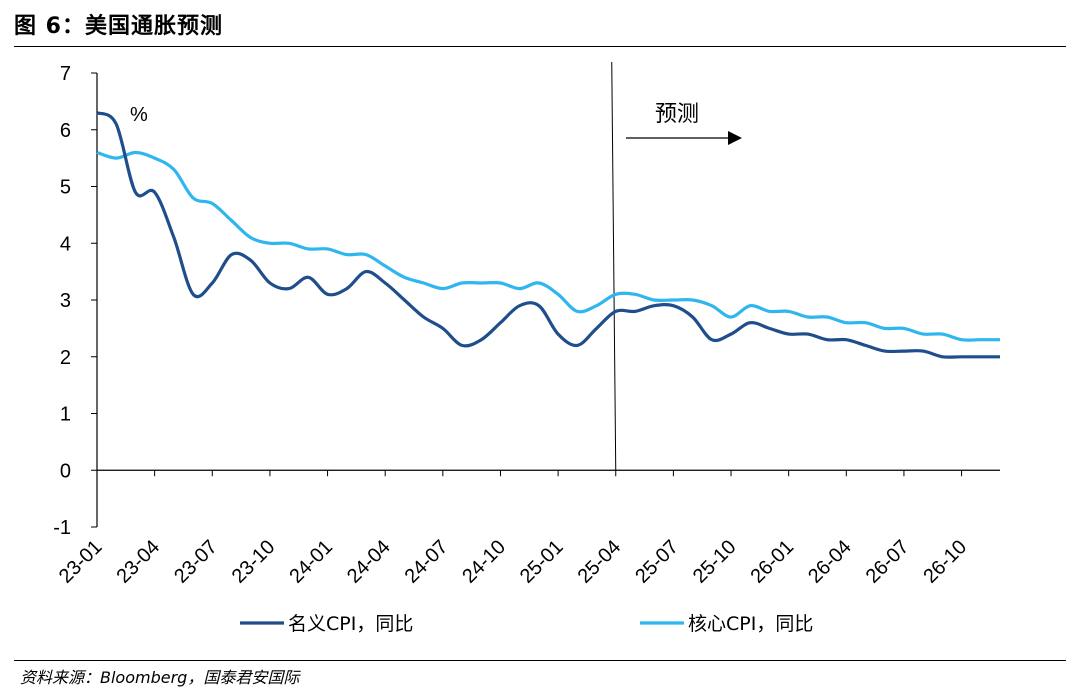  Describe the element at coordinates (436, 123) in the screenshot. I see `chart-annotations: % 预测` at that location.